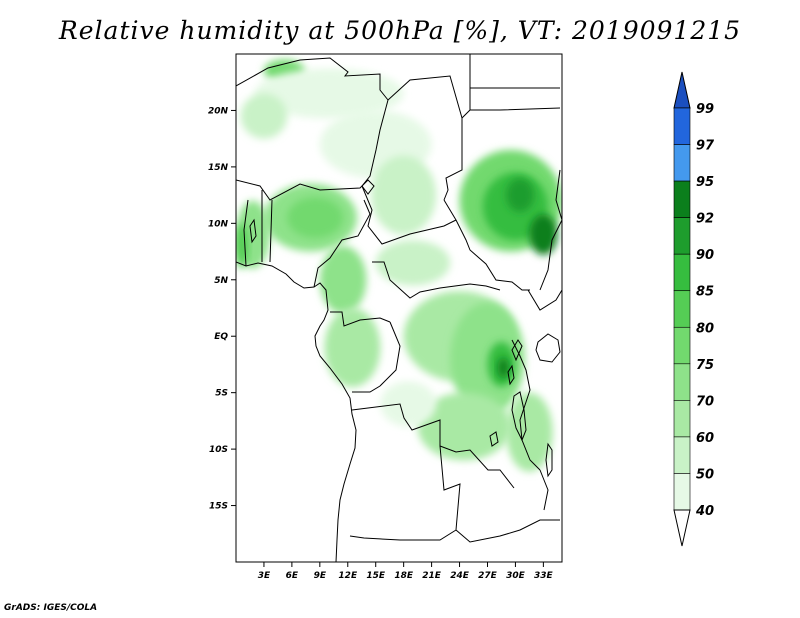 This screenshot has height=618, width=800. I want to click on lon-tick-label: 6E, so click(292, 576).